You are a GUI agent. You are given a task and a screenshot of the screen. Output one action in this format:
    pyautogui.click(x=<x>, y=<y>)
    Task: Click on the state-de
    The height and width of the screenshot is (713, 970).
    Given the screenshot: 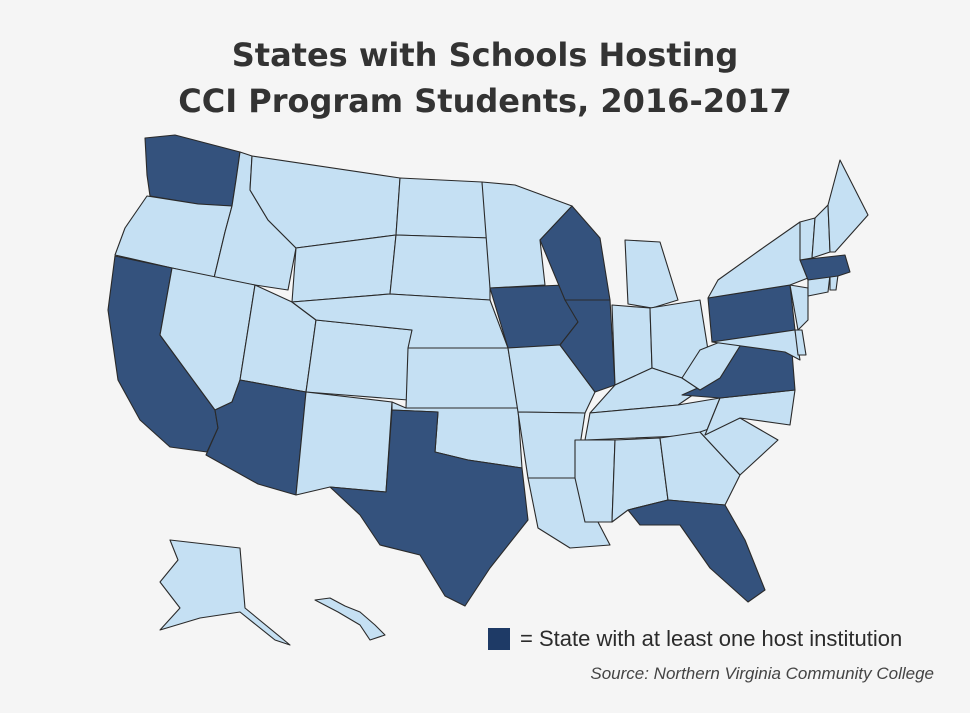 What is the action you would take?
    pyautogui.click(x=800, y=342)
    